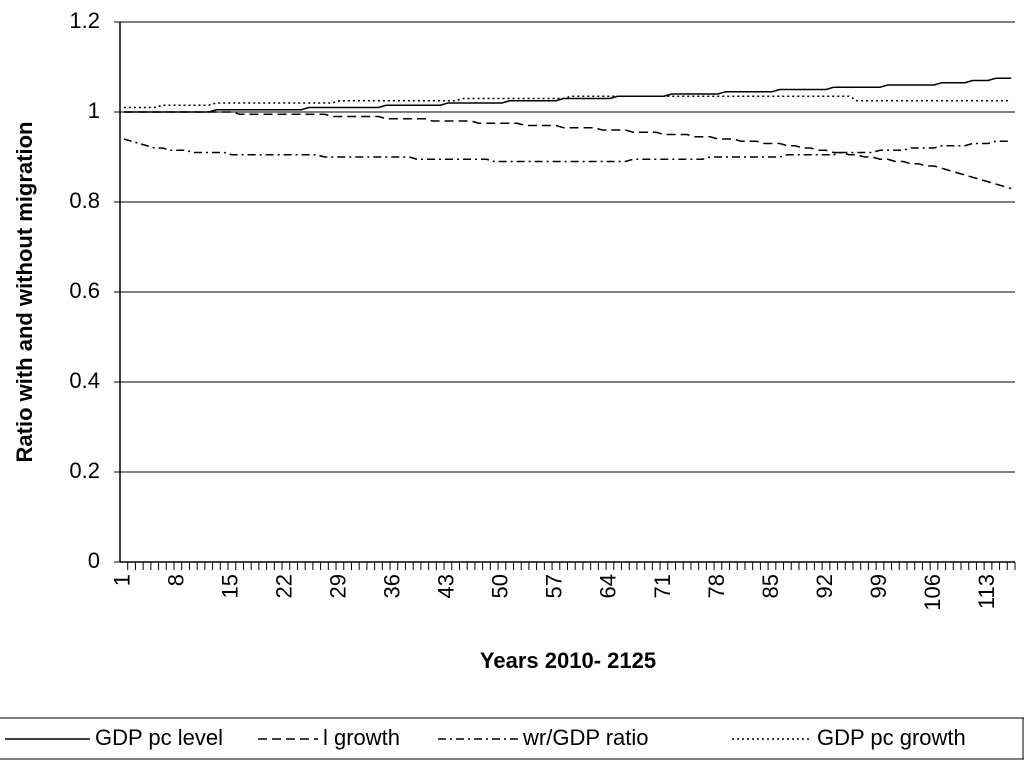 This screenshot has width=1024, height=761. What do you see at coordinates (392, 586) in the screenshot?
I see `x-tick-label: 36` at bounding box center [392, 586].